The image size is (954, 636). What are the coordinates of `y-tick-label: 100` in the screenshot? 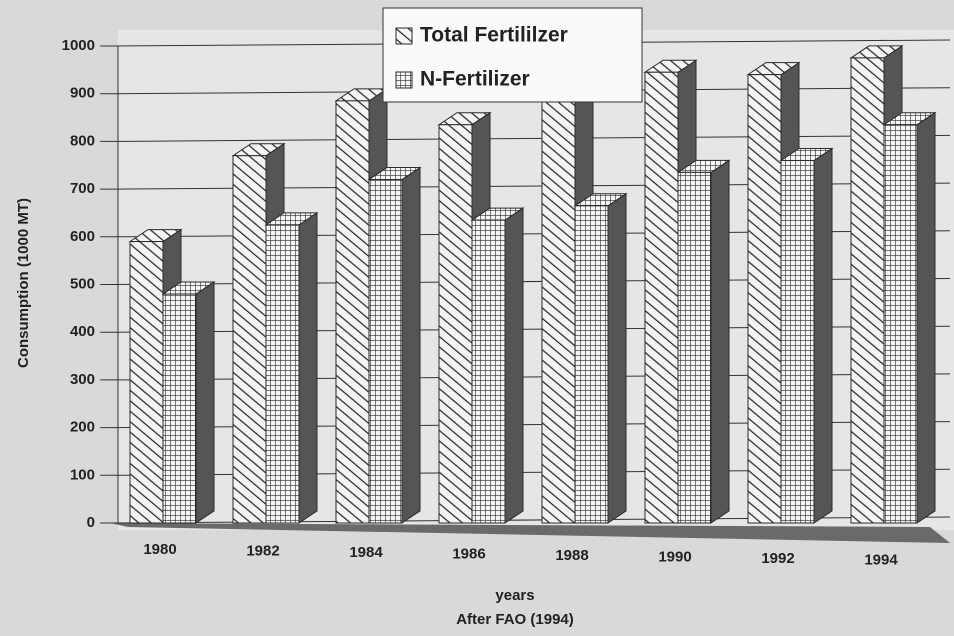 It's located at (82, 474).